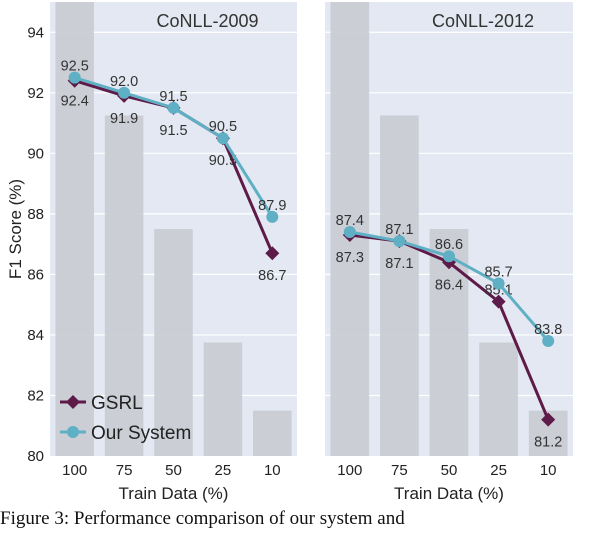  I want to click on panel-title: CoNLL-2009, so click(207, 21).